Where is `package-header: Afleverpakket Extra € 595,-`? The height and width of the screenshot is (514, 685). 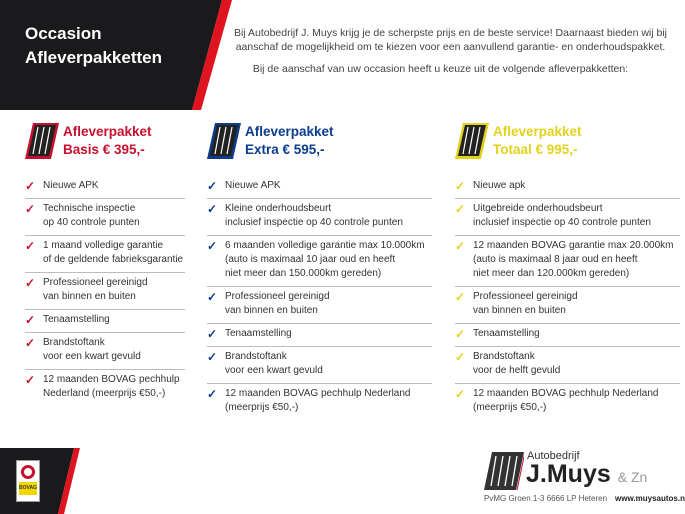 package-header: Afleverpakket Extra € 595,- is located at coordinates (319, 141).